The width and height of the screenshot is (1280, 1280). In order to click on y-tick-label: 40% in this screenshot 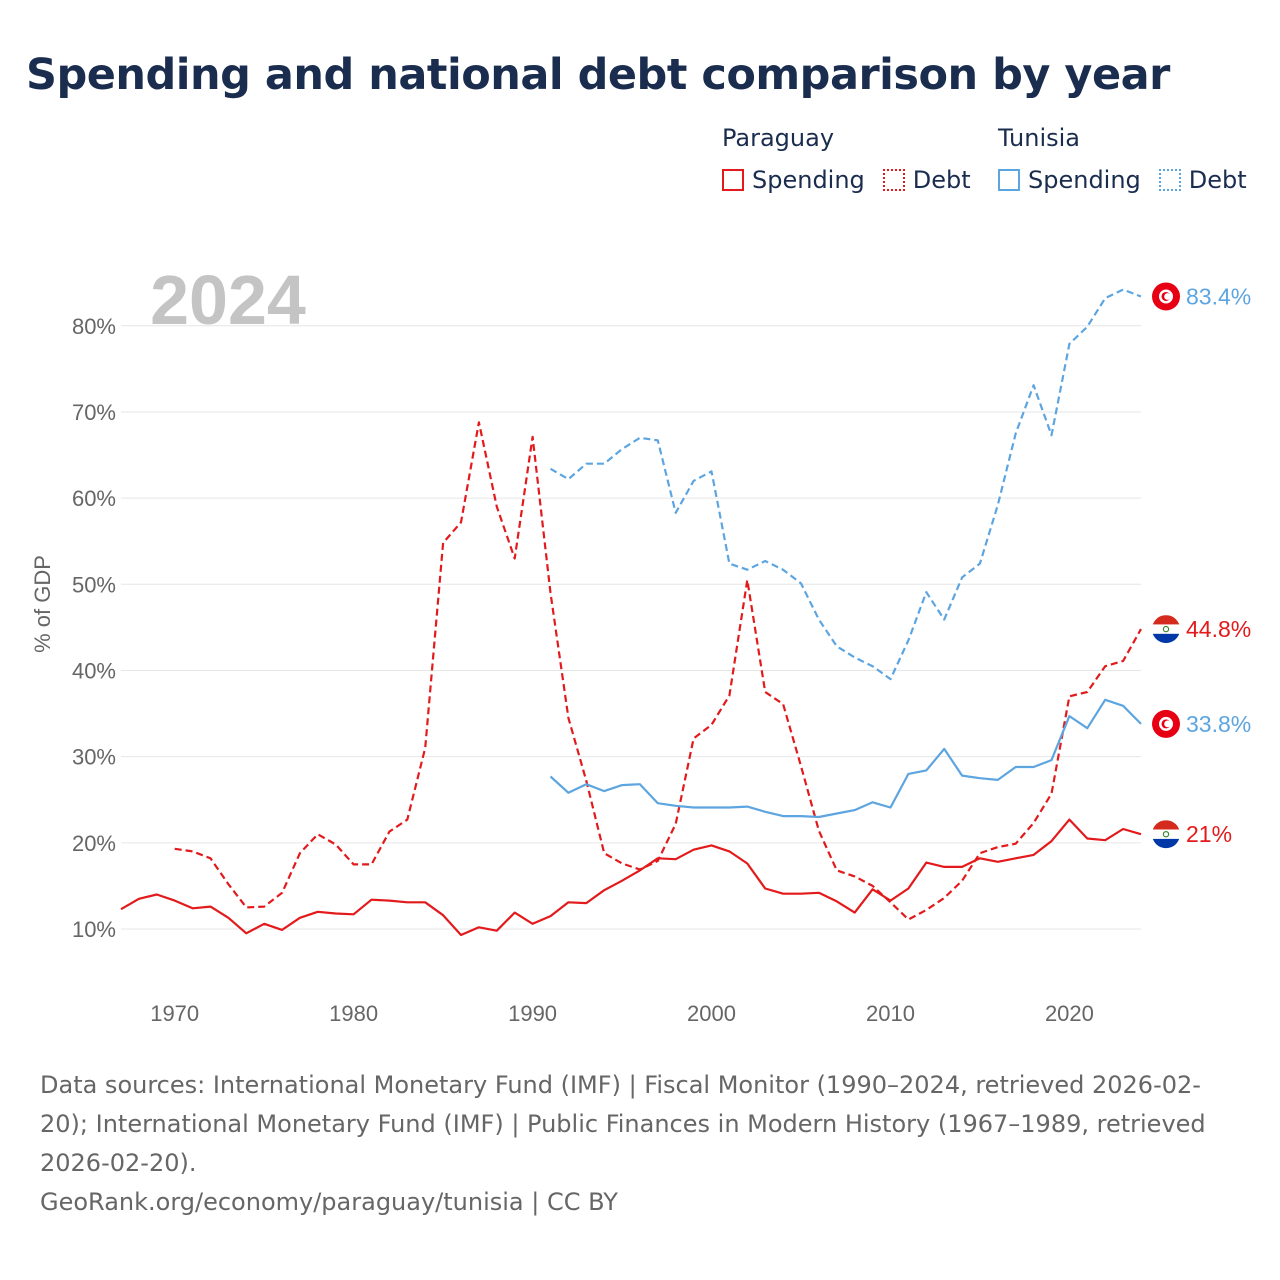, I will do `click(94, 670)`.